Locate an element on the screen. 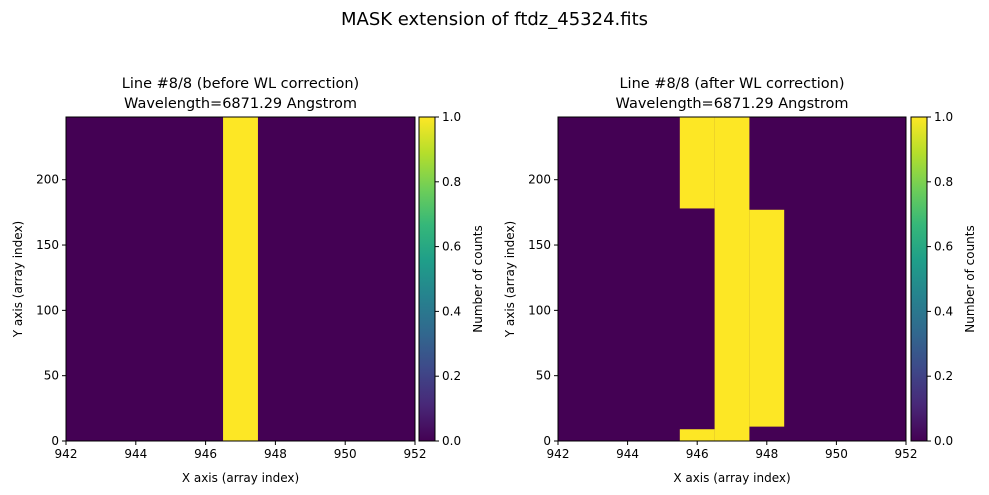 The height and width of the screenshot is (495, 989). figure-suptitle: MASK extension of ftdz_45324.fits is located at coordinates (494, 19).